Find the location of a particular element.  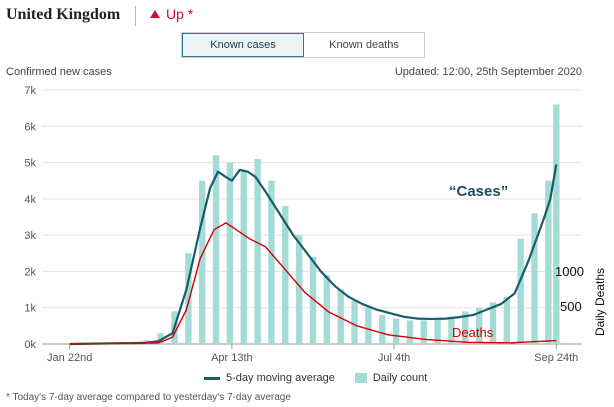

right-tick-label: 500 is located at coordinates (571, 306).